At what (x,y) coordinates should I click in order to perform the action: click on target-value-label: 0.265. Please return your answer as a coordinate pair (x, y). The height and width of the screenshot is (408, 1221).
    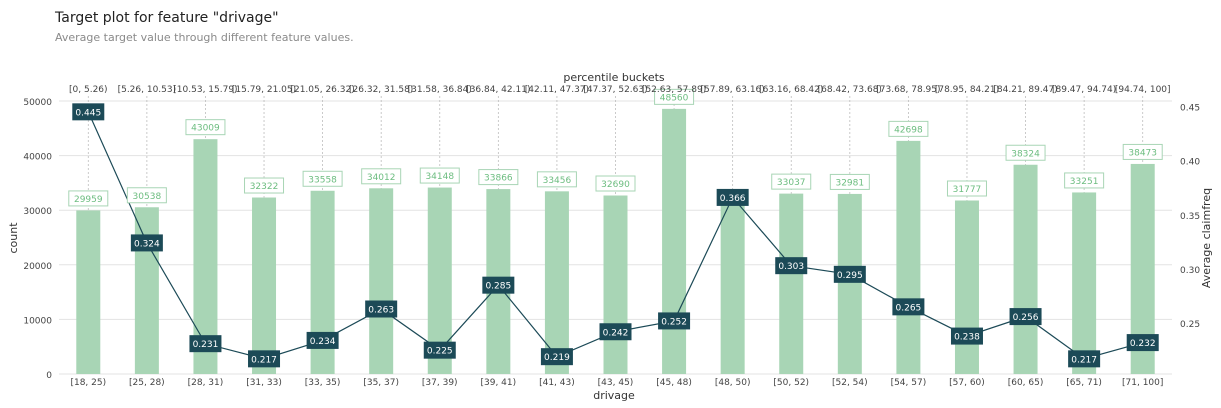
    Looking at the image, I should click on (909, 308).